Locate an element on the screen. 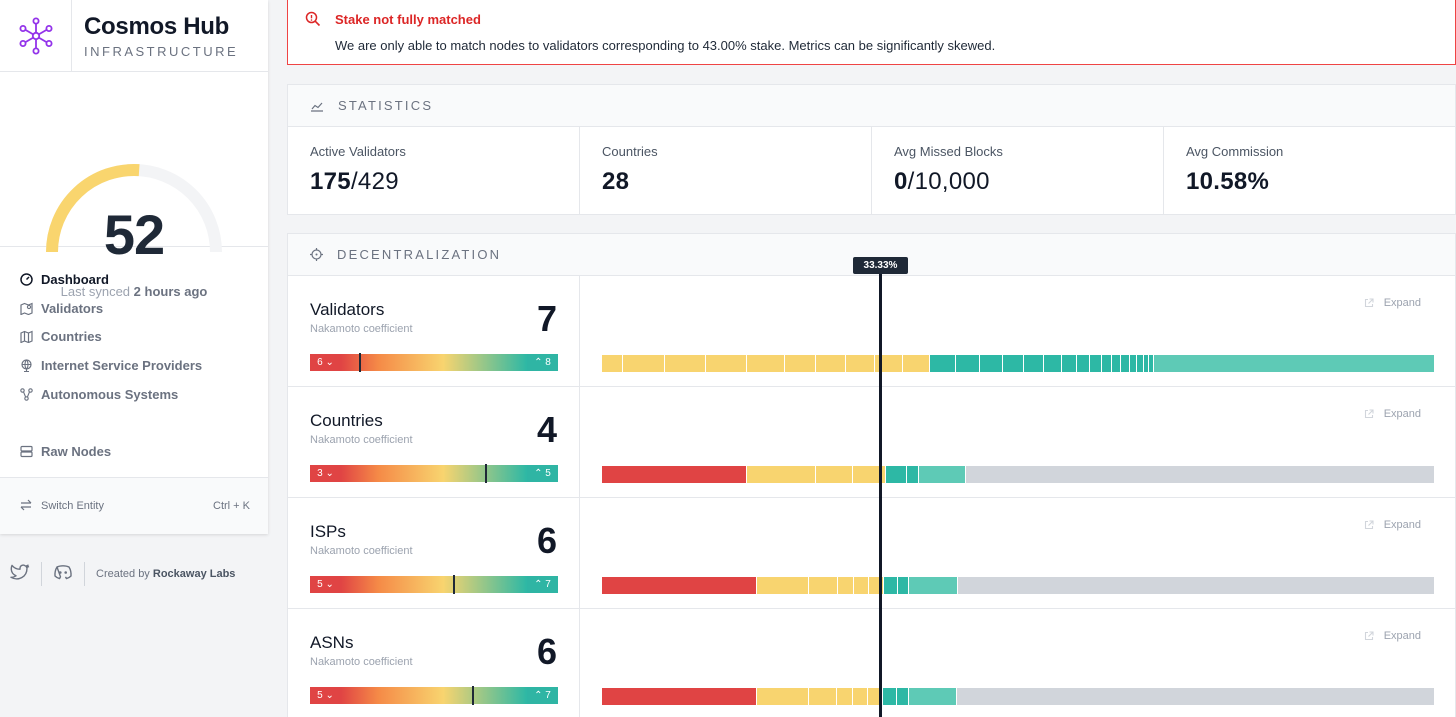 The width and height of the screenshot is (1456, 717). health-score: 52 is located at coordinates (134, 234).